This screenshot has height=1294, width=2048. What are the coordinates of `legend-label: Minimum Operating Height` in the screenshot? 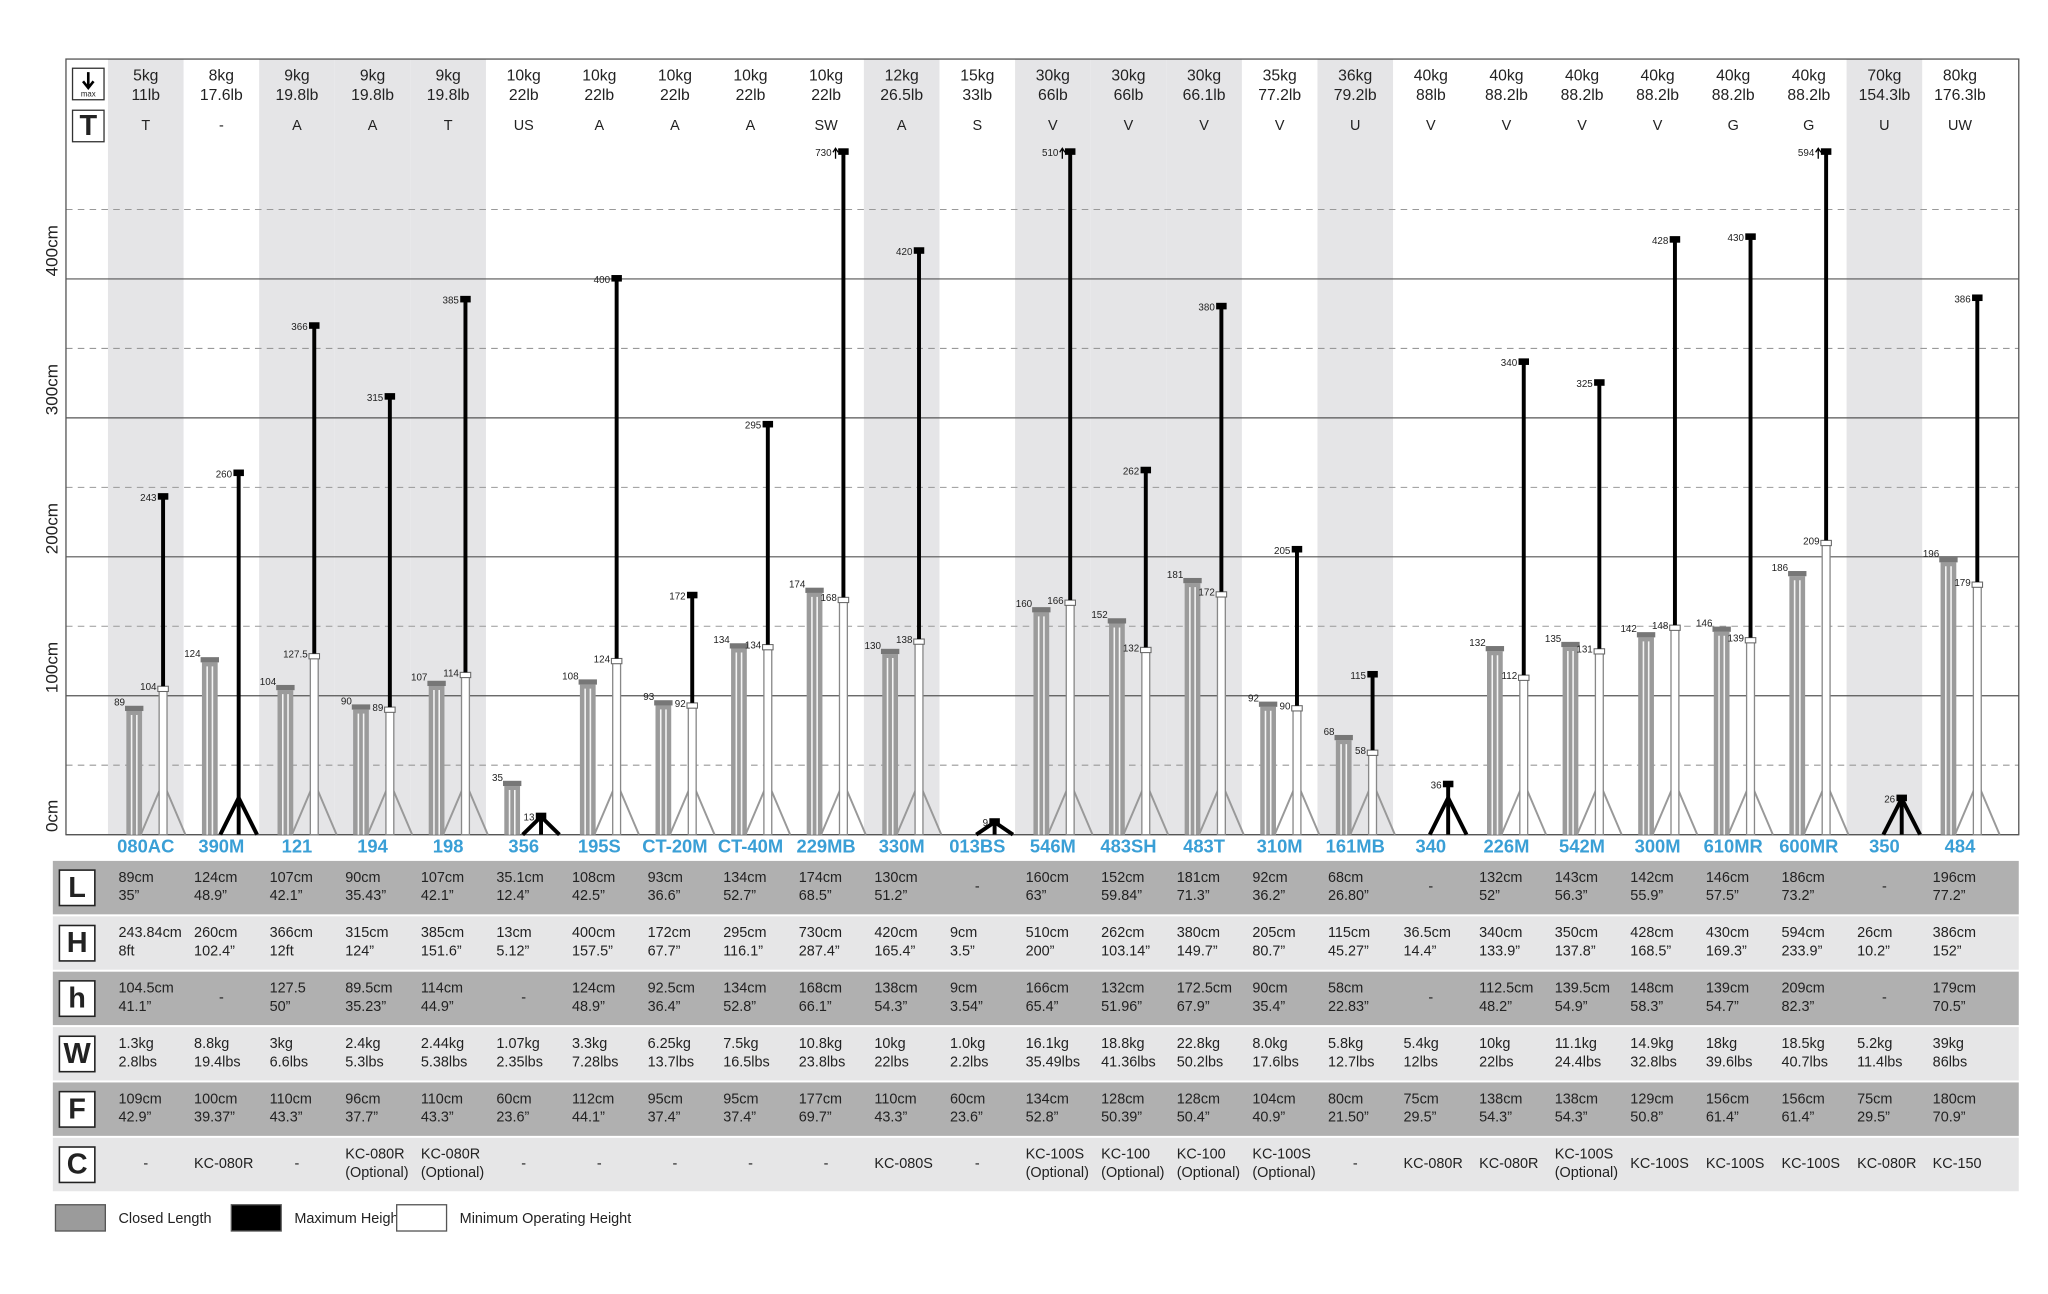 It's located at (546, 1219).